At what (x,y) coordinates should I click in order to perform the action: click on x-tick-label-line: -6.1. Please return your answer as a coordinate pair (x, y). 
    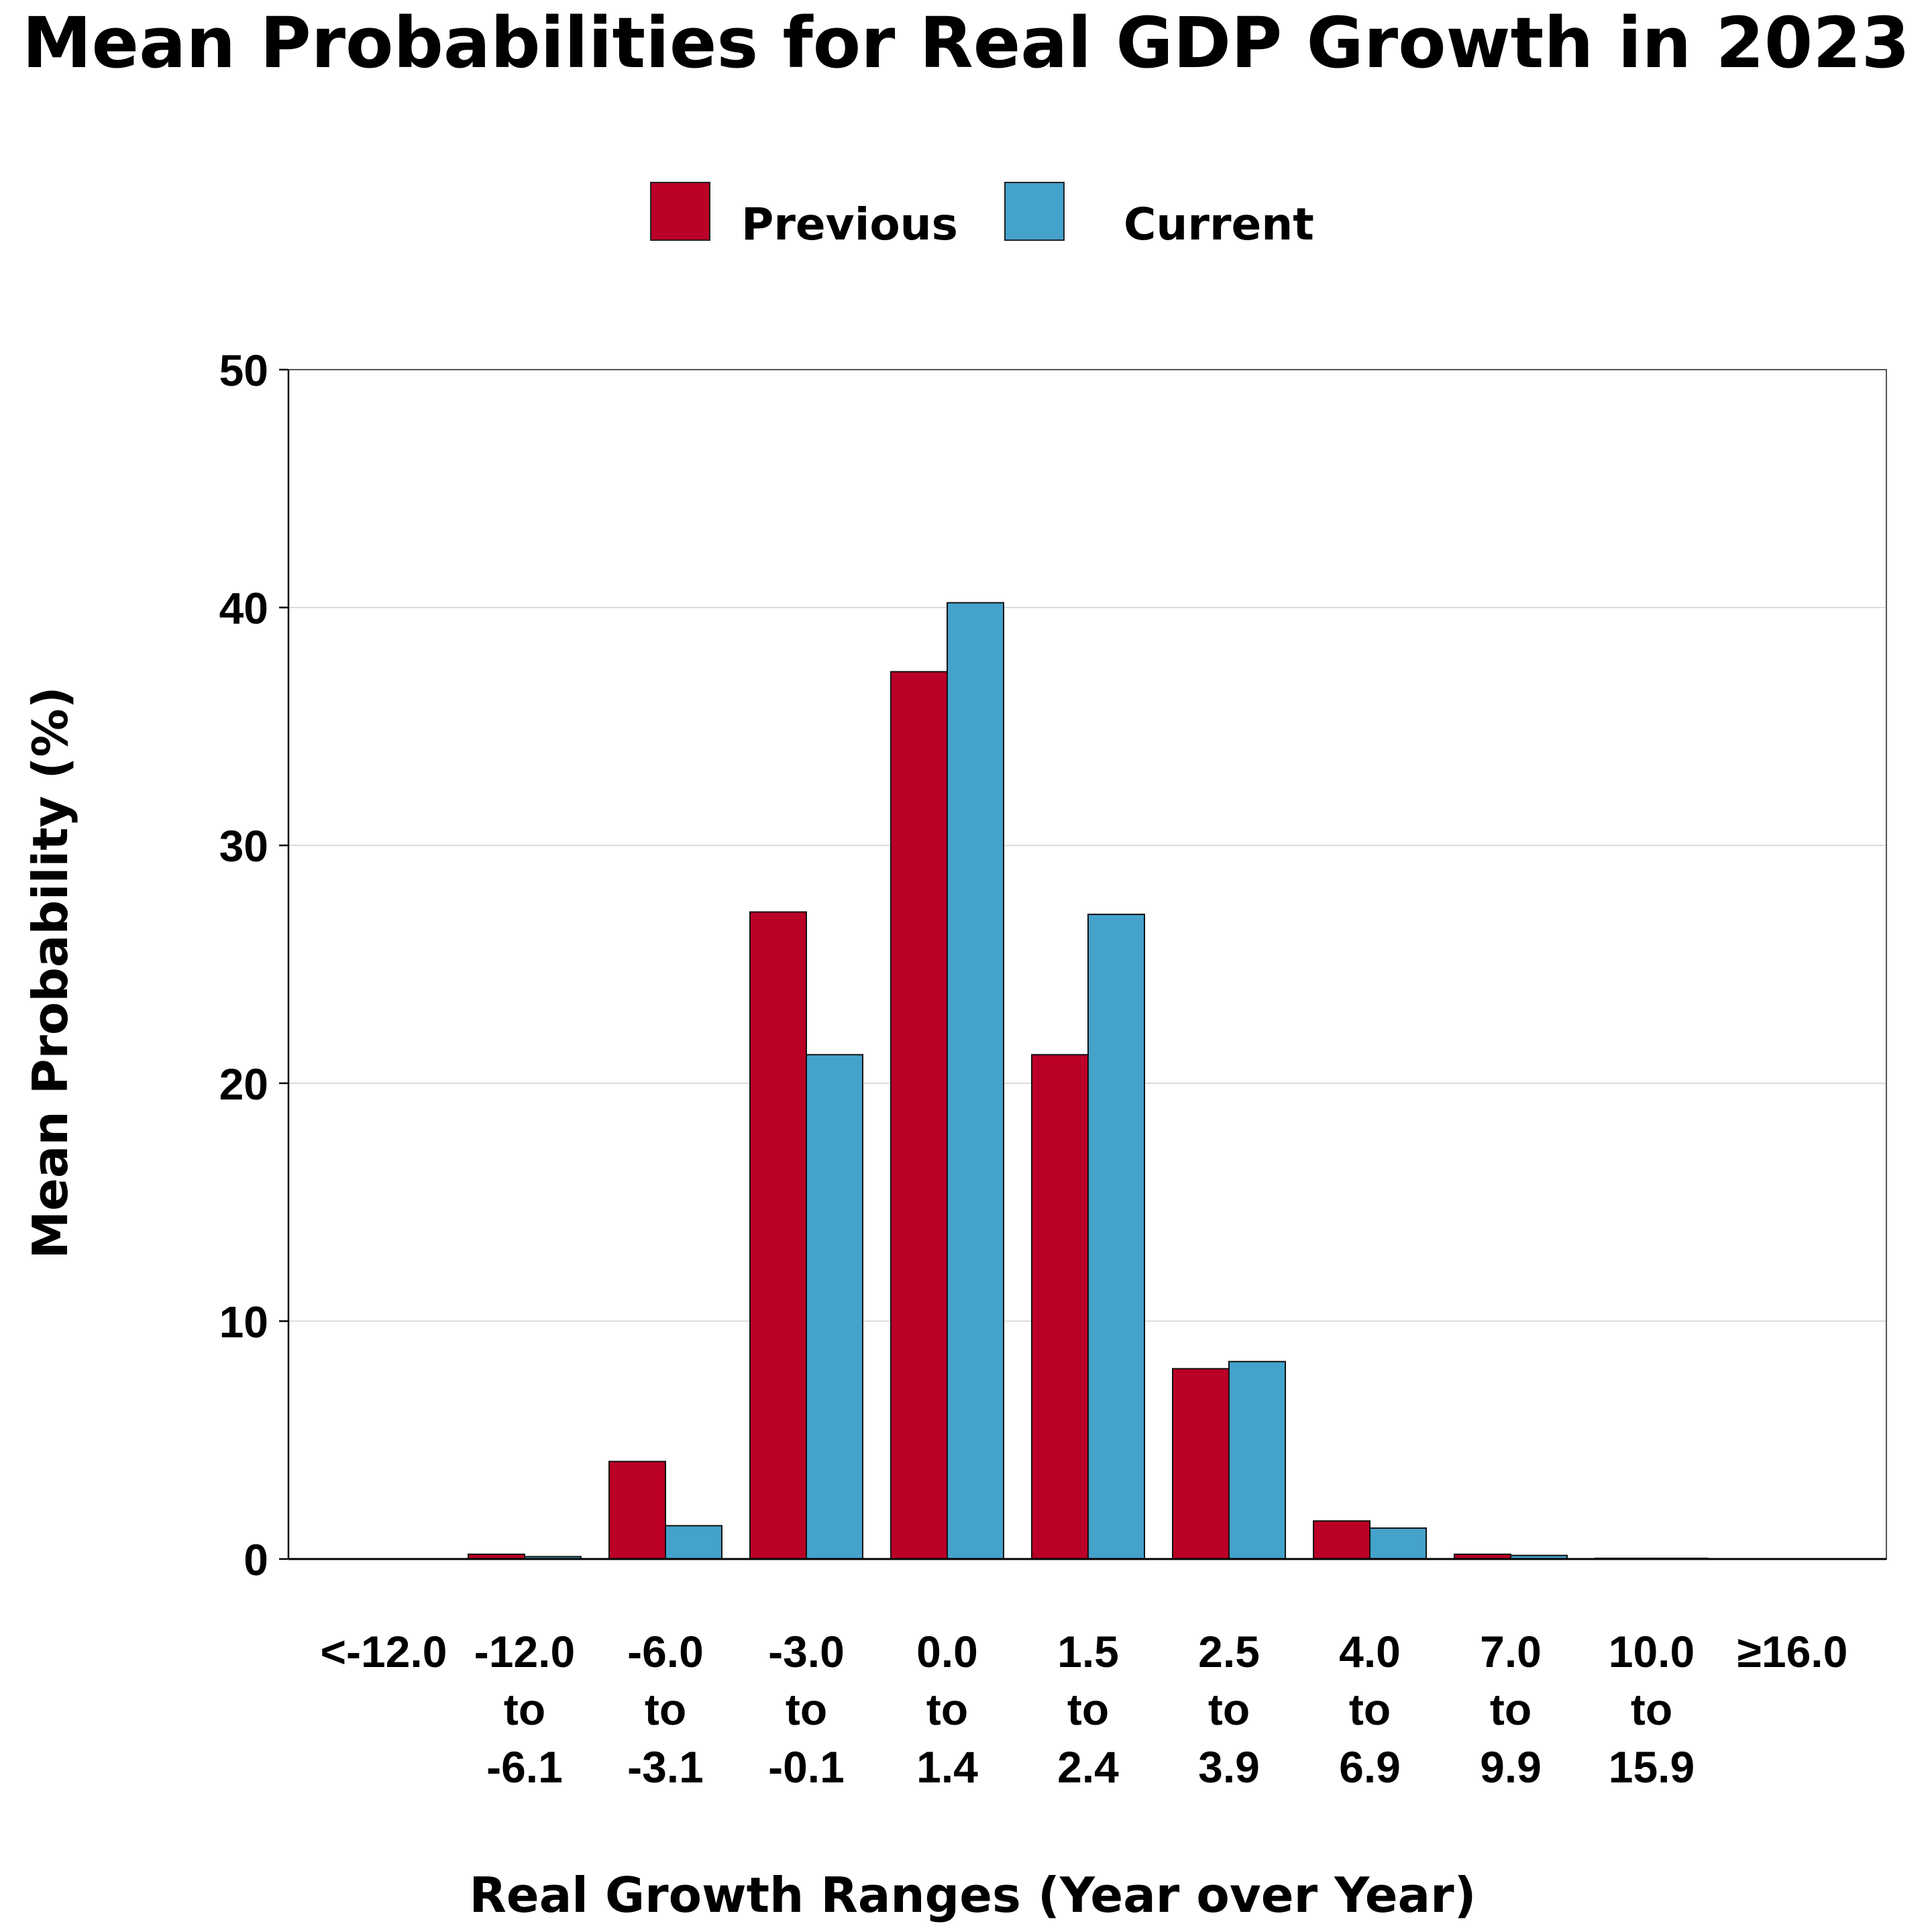
    Looking at the image, I should click on (524, 1767).